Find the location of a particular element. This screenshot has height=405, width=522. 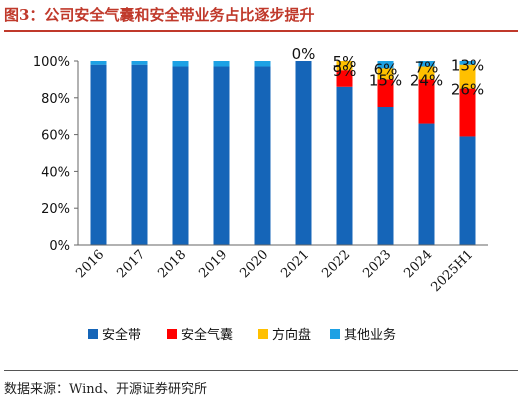

figure-title: 图3：公司安全气囊和安全带业务占比逐步提升 is located at coordinates (159, 15).